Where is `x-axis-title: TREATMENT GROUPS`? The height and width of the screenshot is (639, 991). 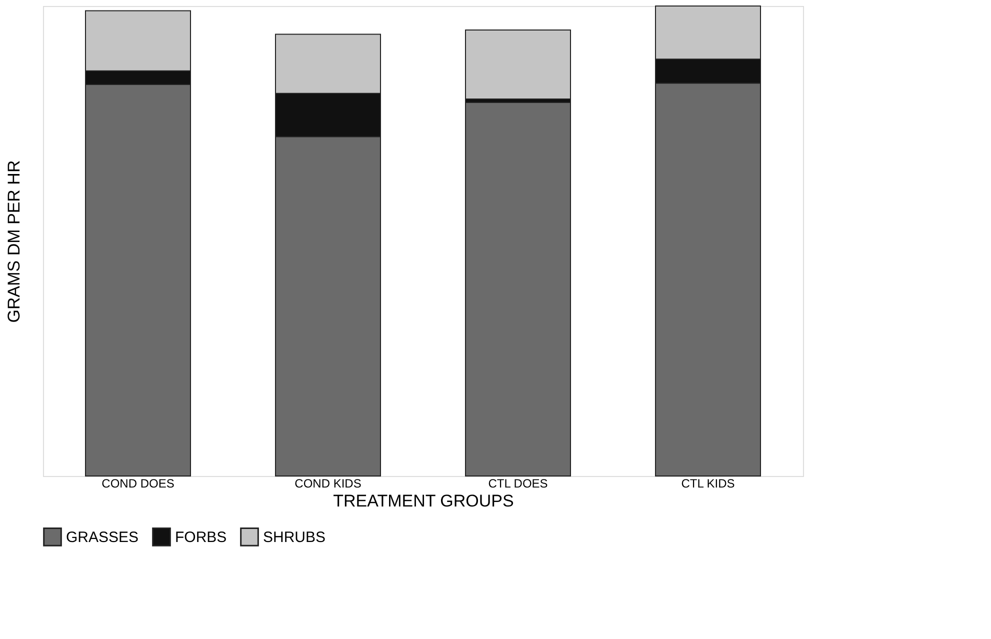
x-axis-title: TREATMENT GROUPS is located at coordinates (423, 501).